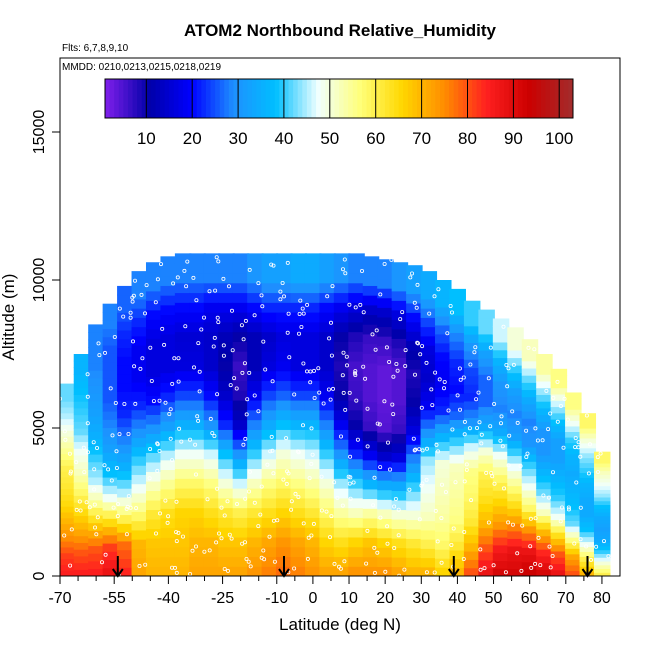 This screenshot has height=650, width=650. What do you see at coordinates (9, 317) in the screenshot?
I see `y-axis-label: Altitude (m)` at bounding box center [9, 317].